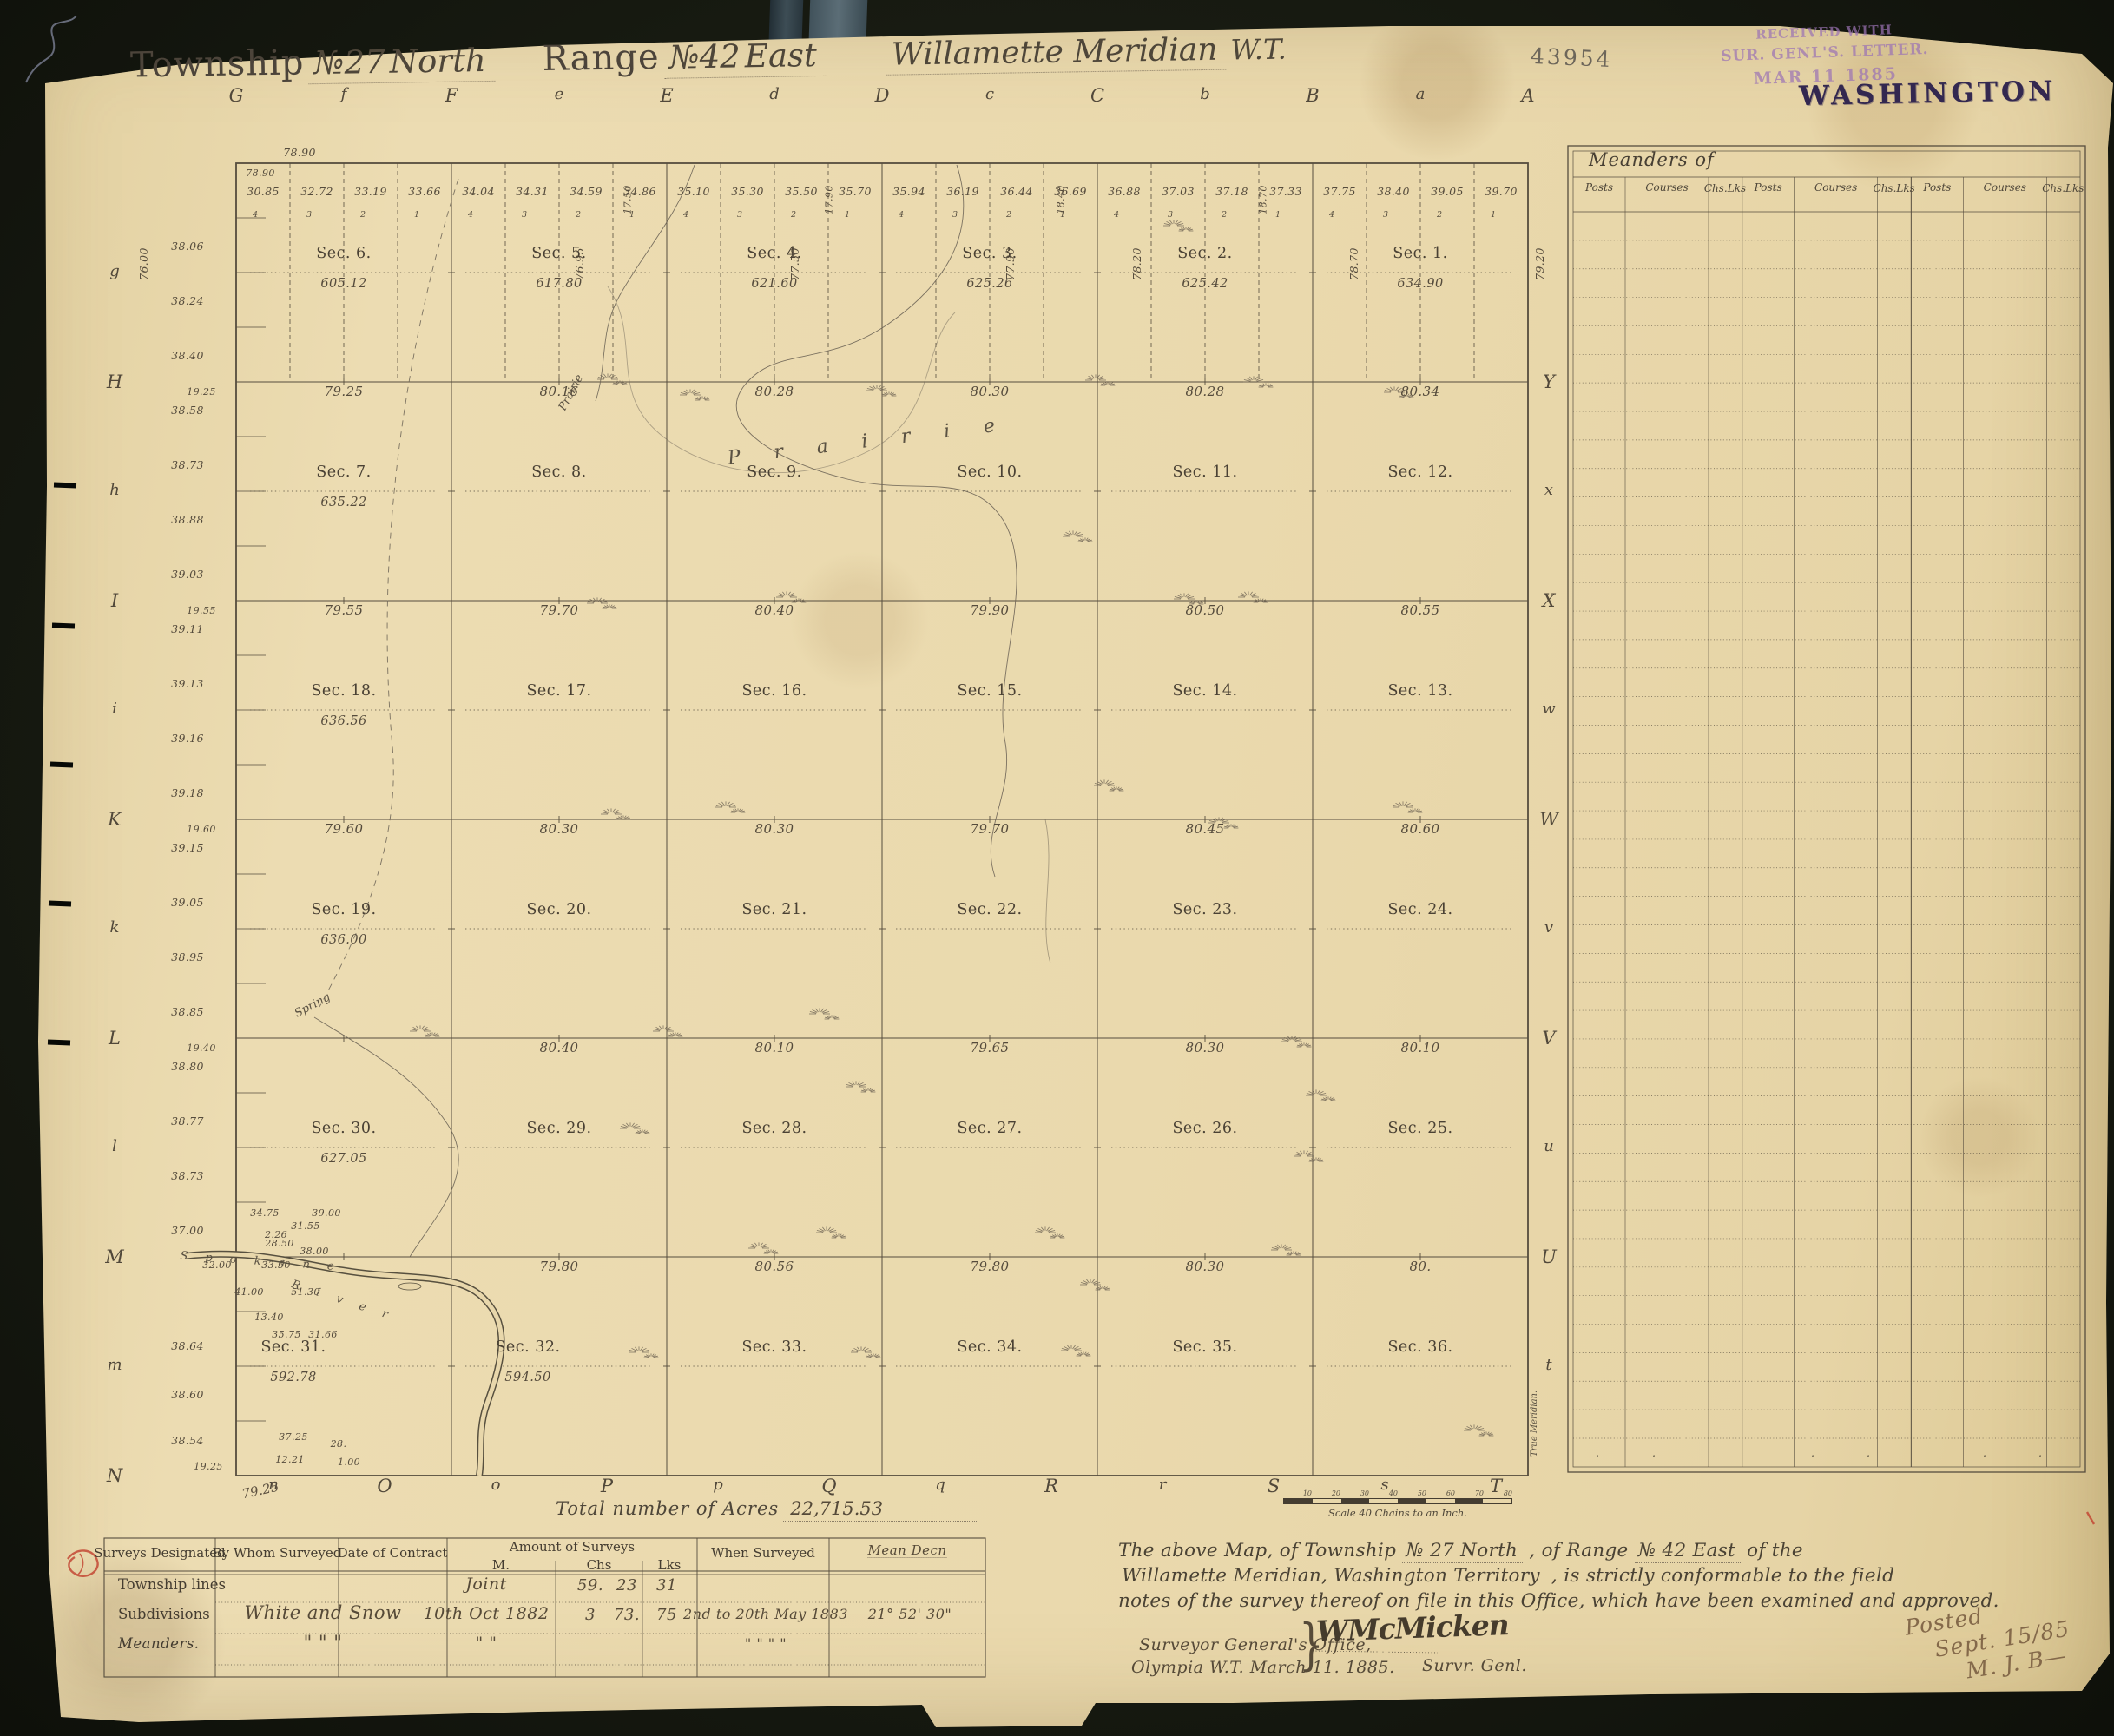 The height and width of the screenshot is (1736, 2114). Describe the element at coordinates (1205, 691) in the screenshot. I see `section-label: Sec. 14.` at that location.